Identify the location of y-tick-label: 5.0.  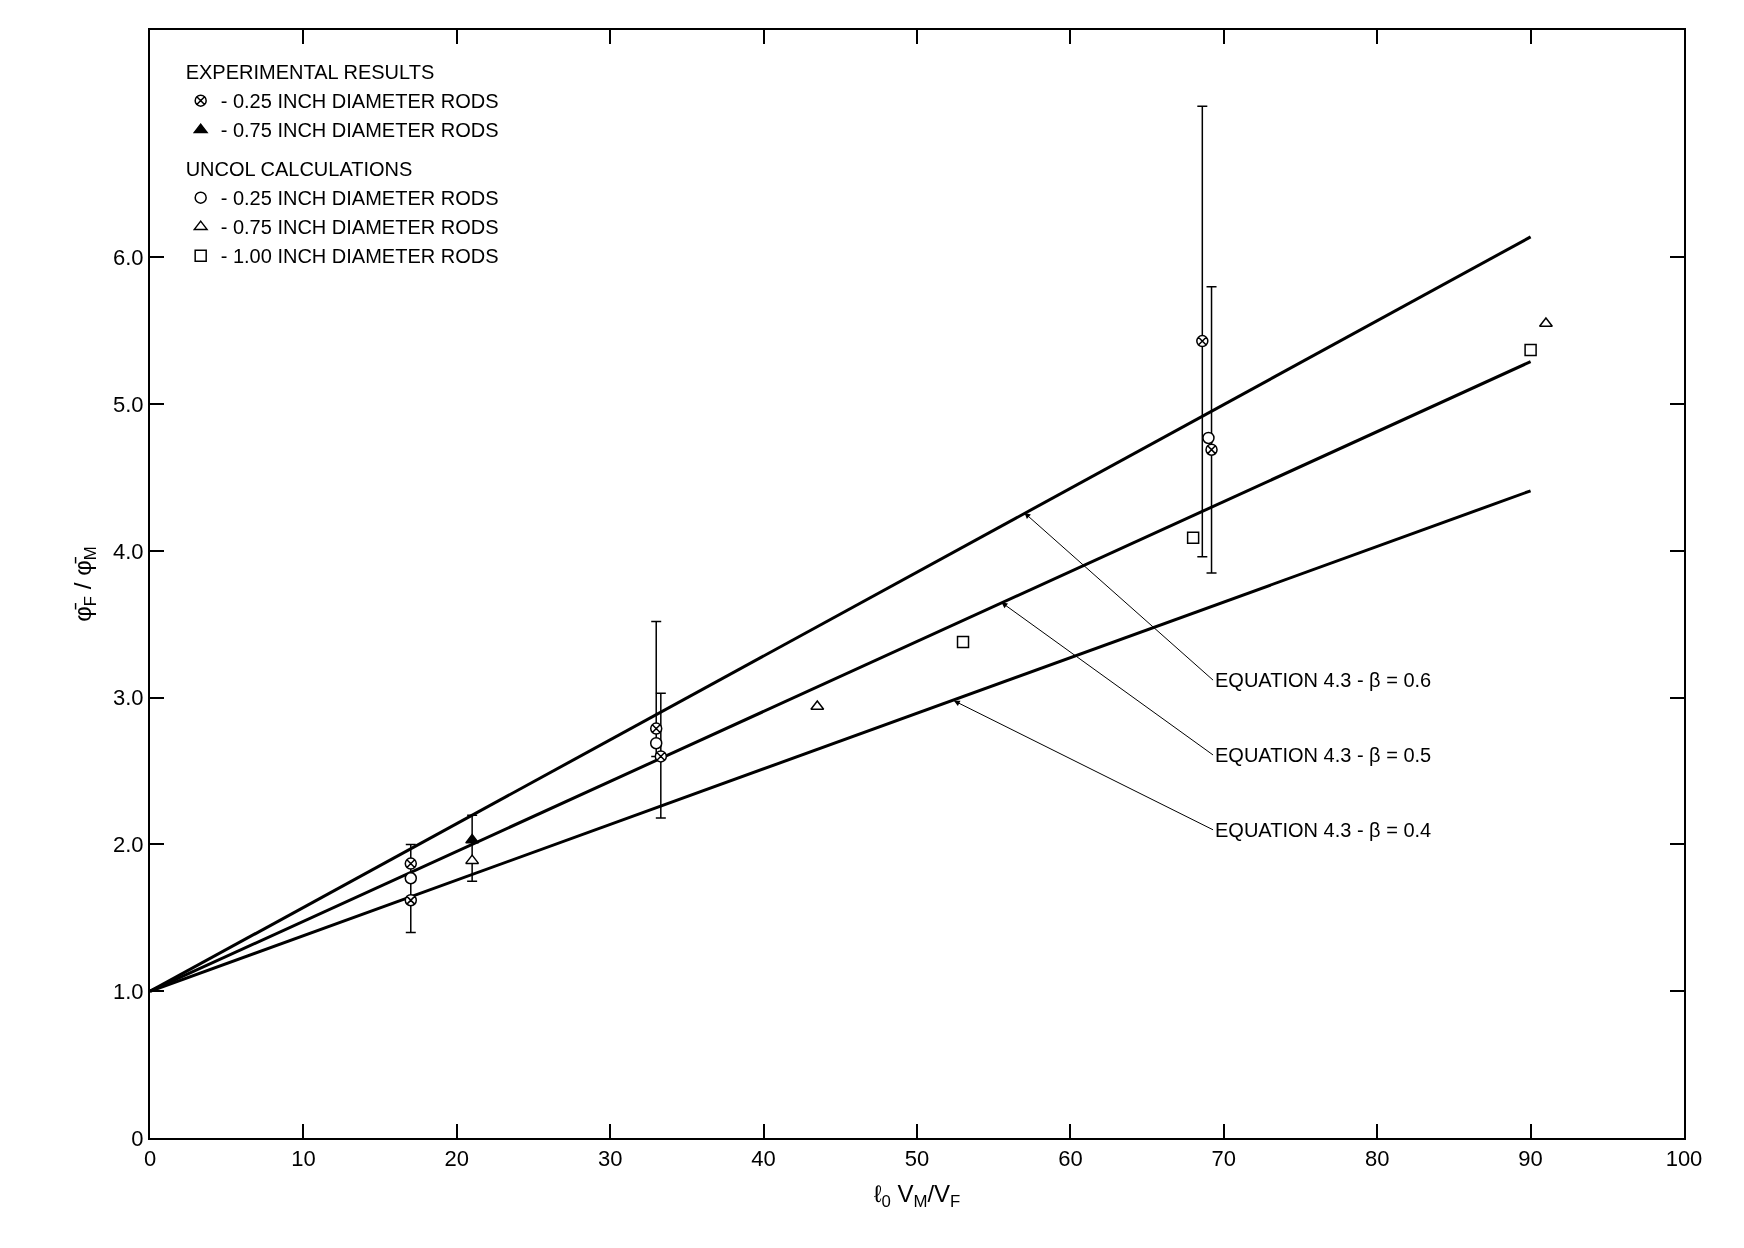
(128, 404).